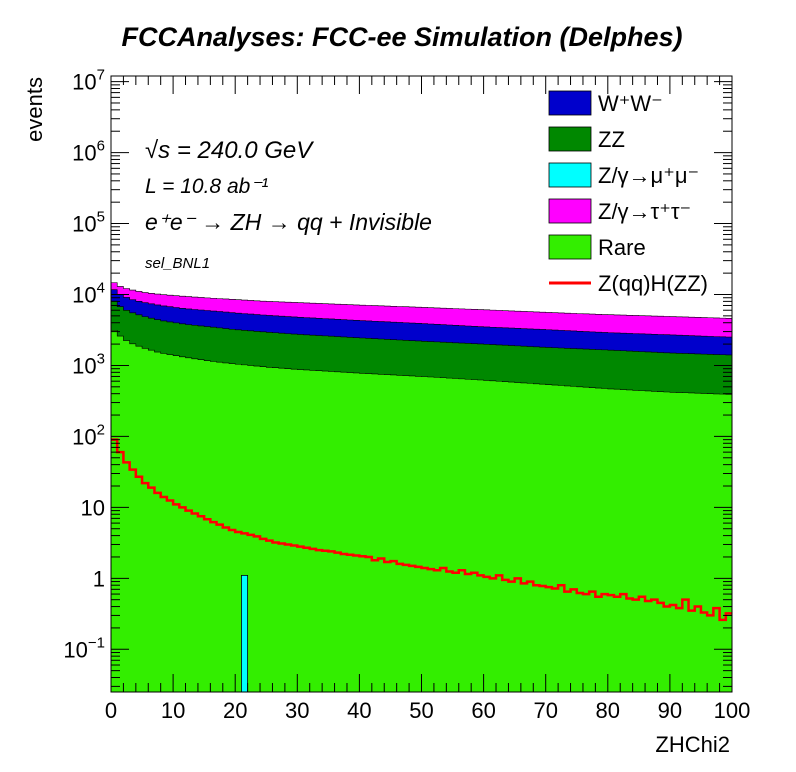  What do you see at coordinates (611, 139) in the screenshot?
I see `legend-label: ZZ` at bounding box center [611, 139].